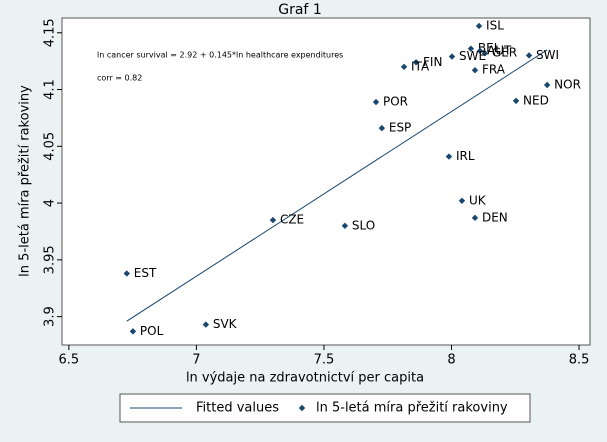  What do you see at coordinates (50, 203) in the screenshot?
I see `y-tick-label: 4` at bounding box center [50, 203].